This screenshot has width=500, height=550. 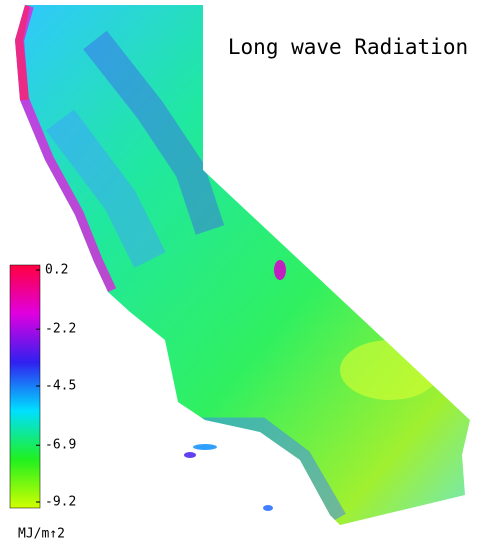 What do you see at coordinates (60, 329) in the screenshot?
I see `colorbar-tick-label: -2.2` at bounding box center [60, 329].